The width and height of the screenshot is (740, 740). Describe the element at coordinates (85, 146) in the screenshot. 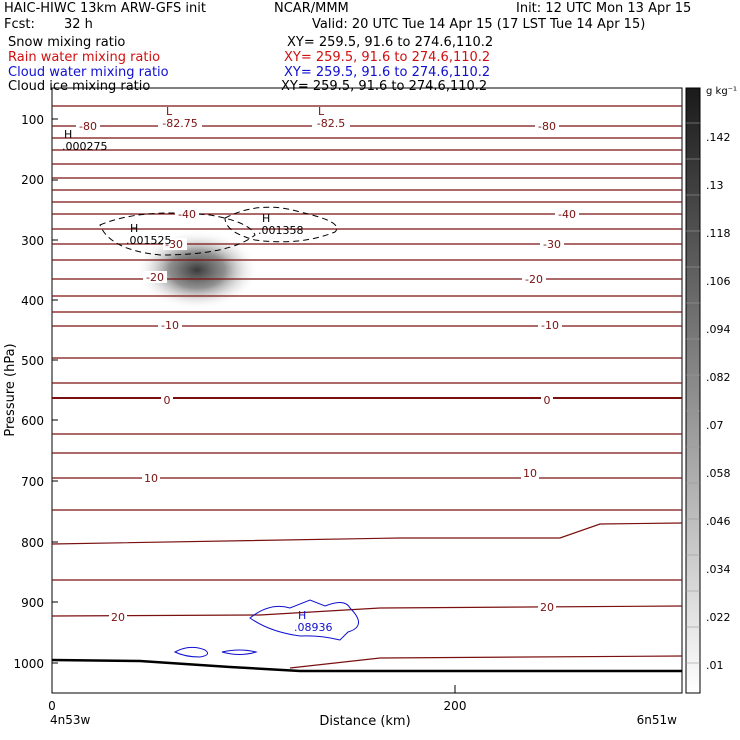

I see `high-value: .000275` at that location.